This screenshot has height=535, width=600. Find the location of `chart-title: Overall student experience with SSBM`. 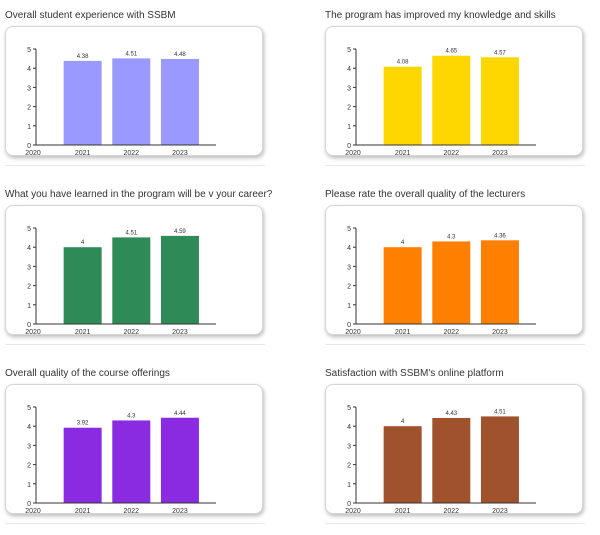

chart-title: Overall student experience with SSBM is located at coordinates (90, 15).